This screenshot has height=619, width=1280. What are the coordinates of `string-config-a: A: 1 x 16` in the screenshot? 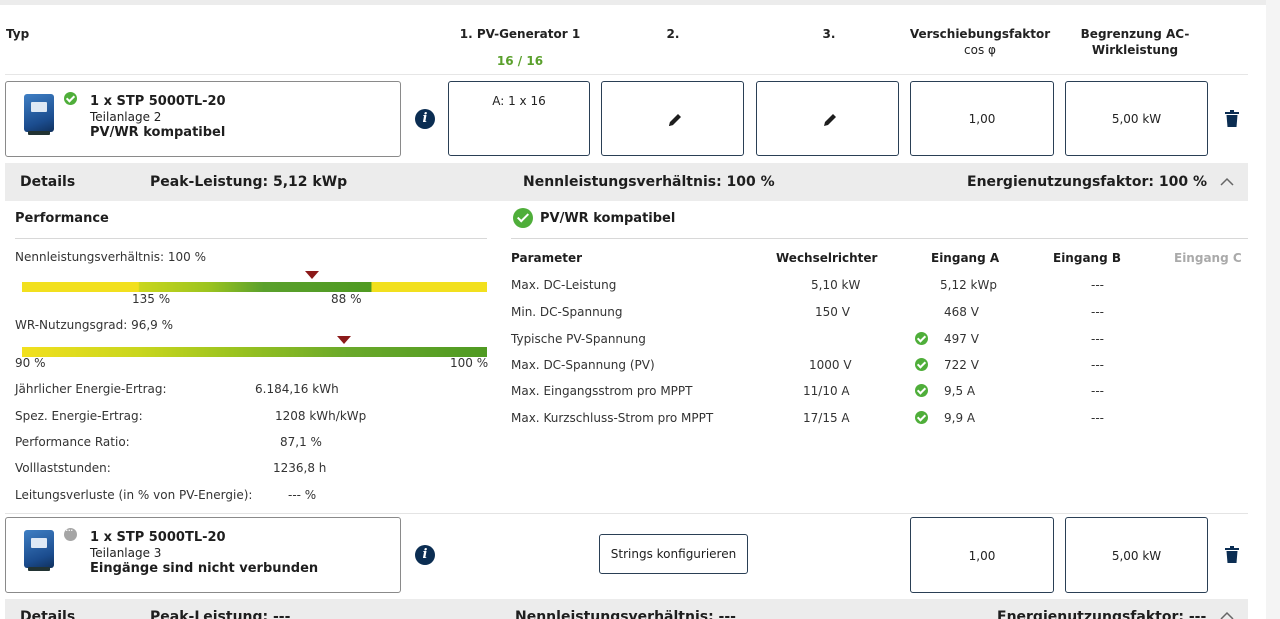 It's located at (519, 118).